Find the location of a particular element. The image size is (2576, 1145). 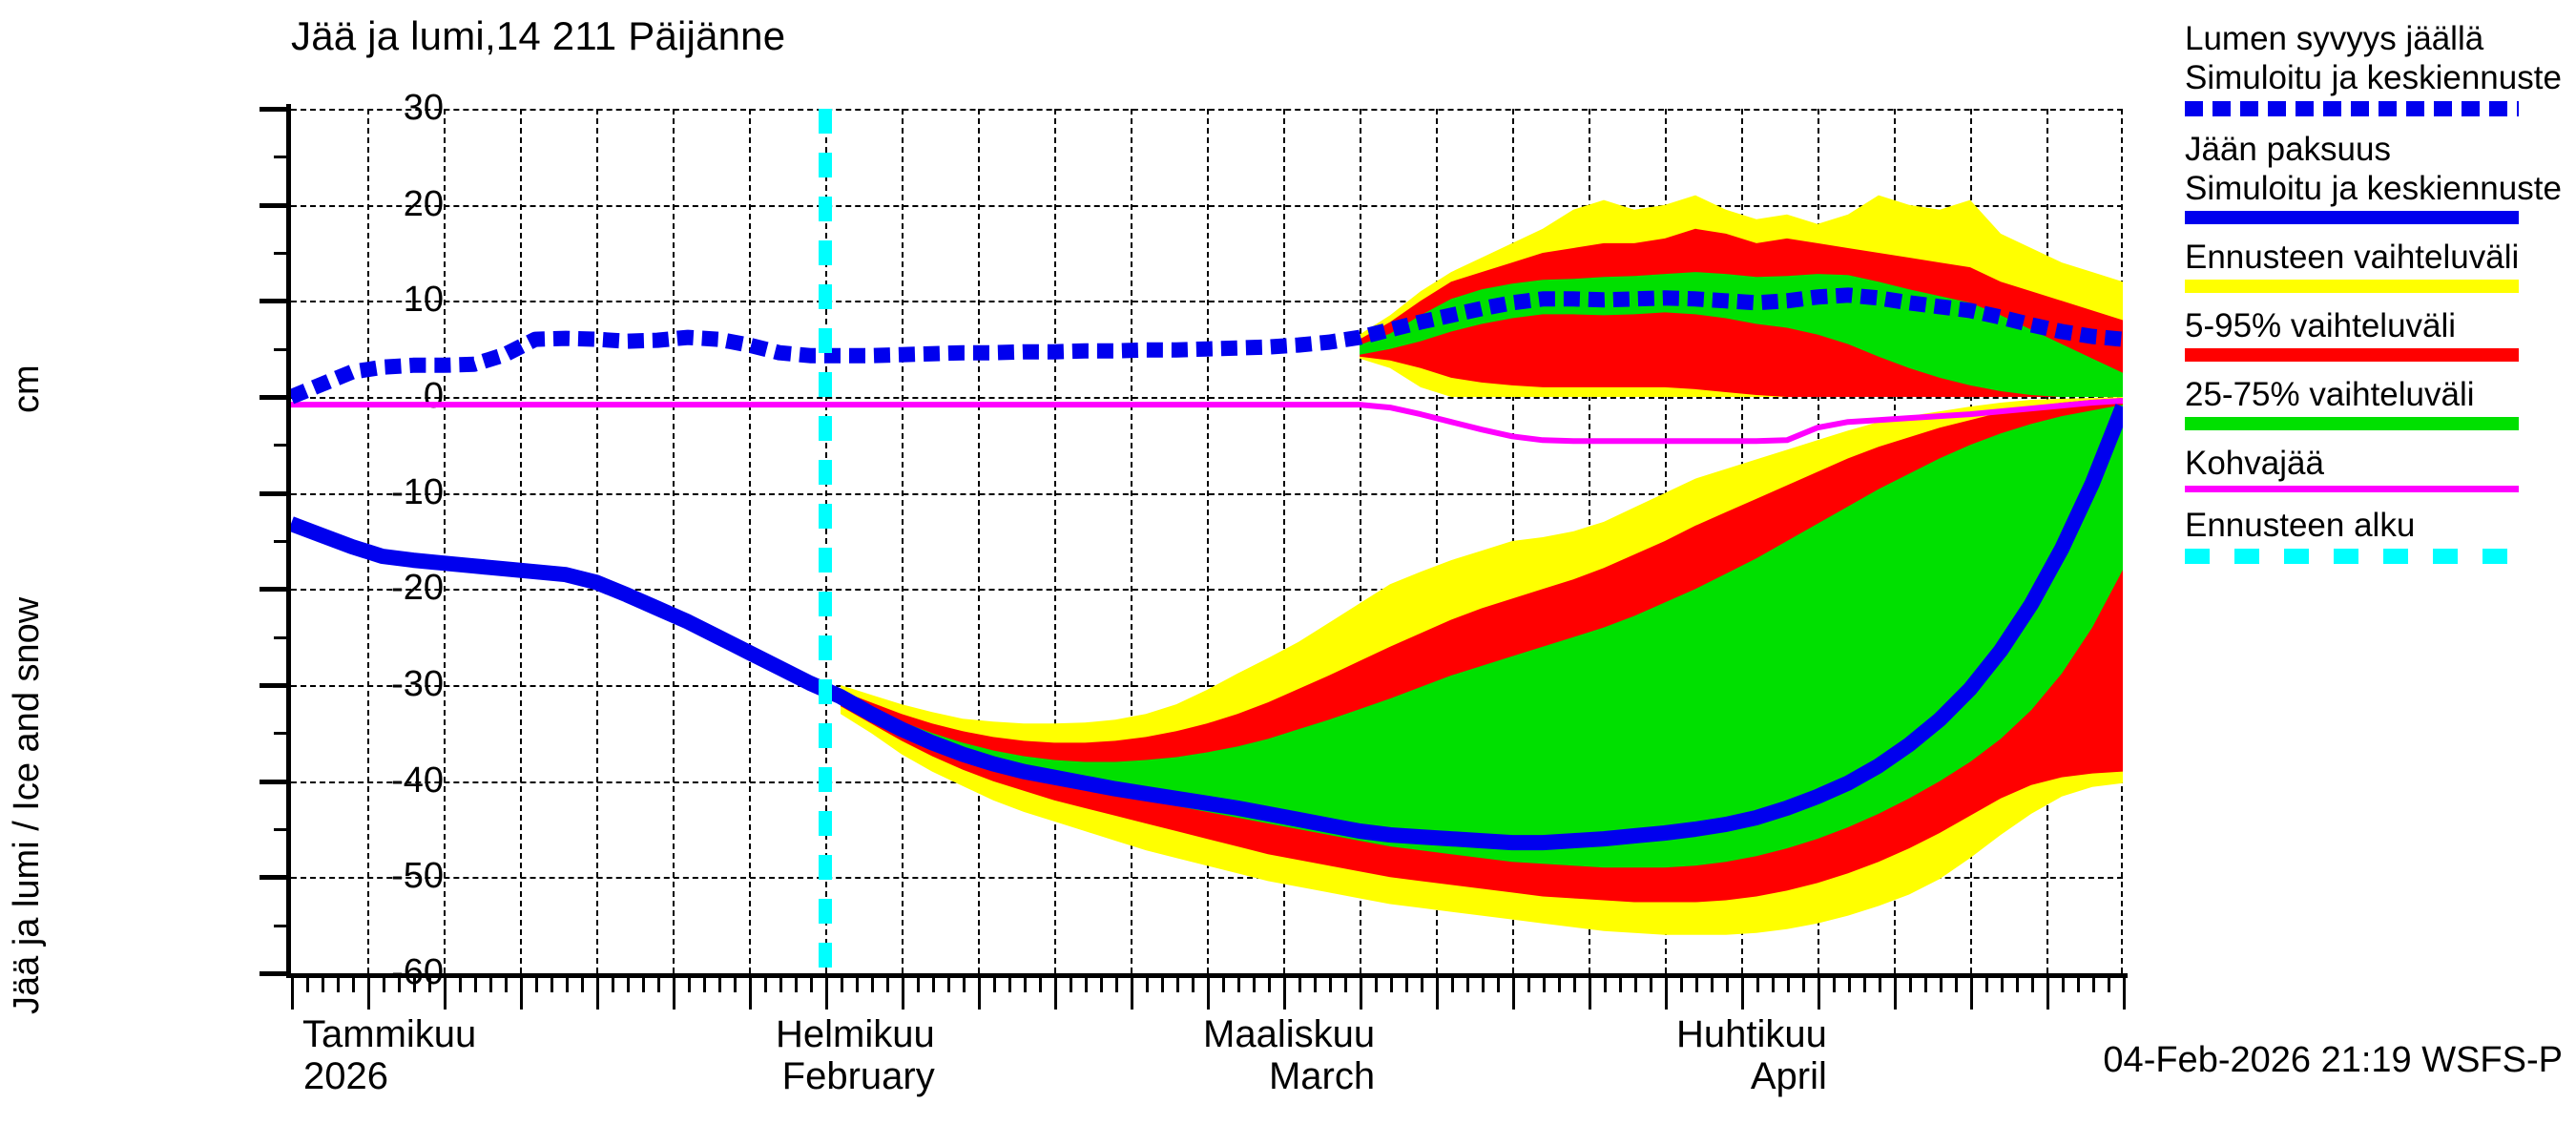

y-tick-label: 10 is located at coordinates (423, 300).